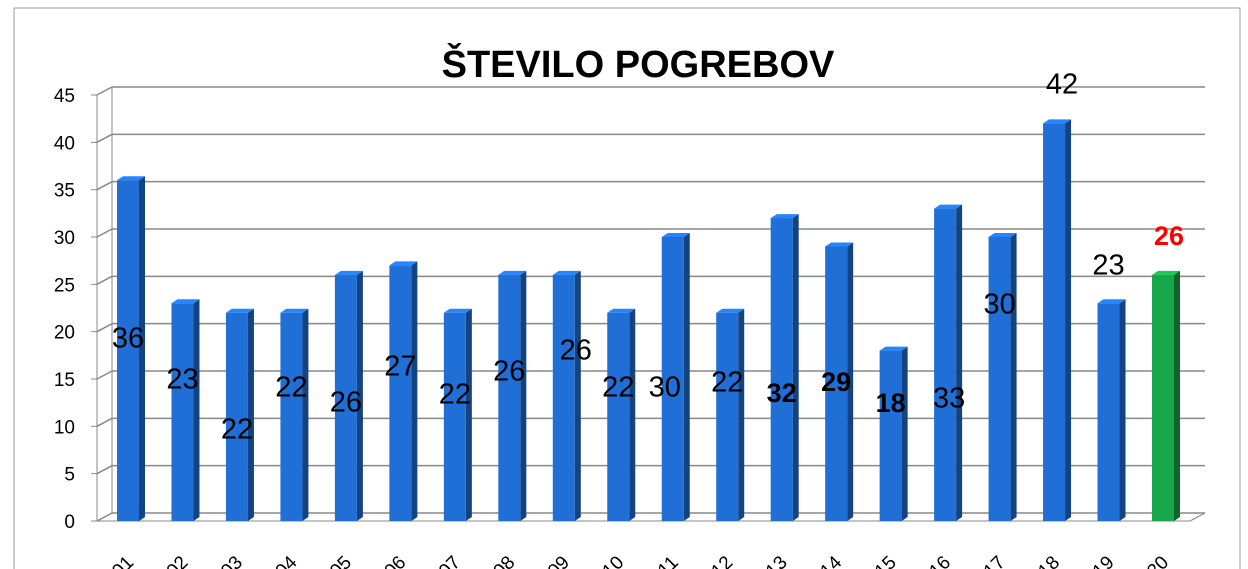 Image resolution: width=1248 pixels, height=569 pixels. Describe the element at coordinates (400, 367) in the screenshot. I see `data-label: 27` at that location.